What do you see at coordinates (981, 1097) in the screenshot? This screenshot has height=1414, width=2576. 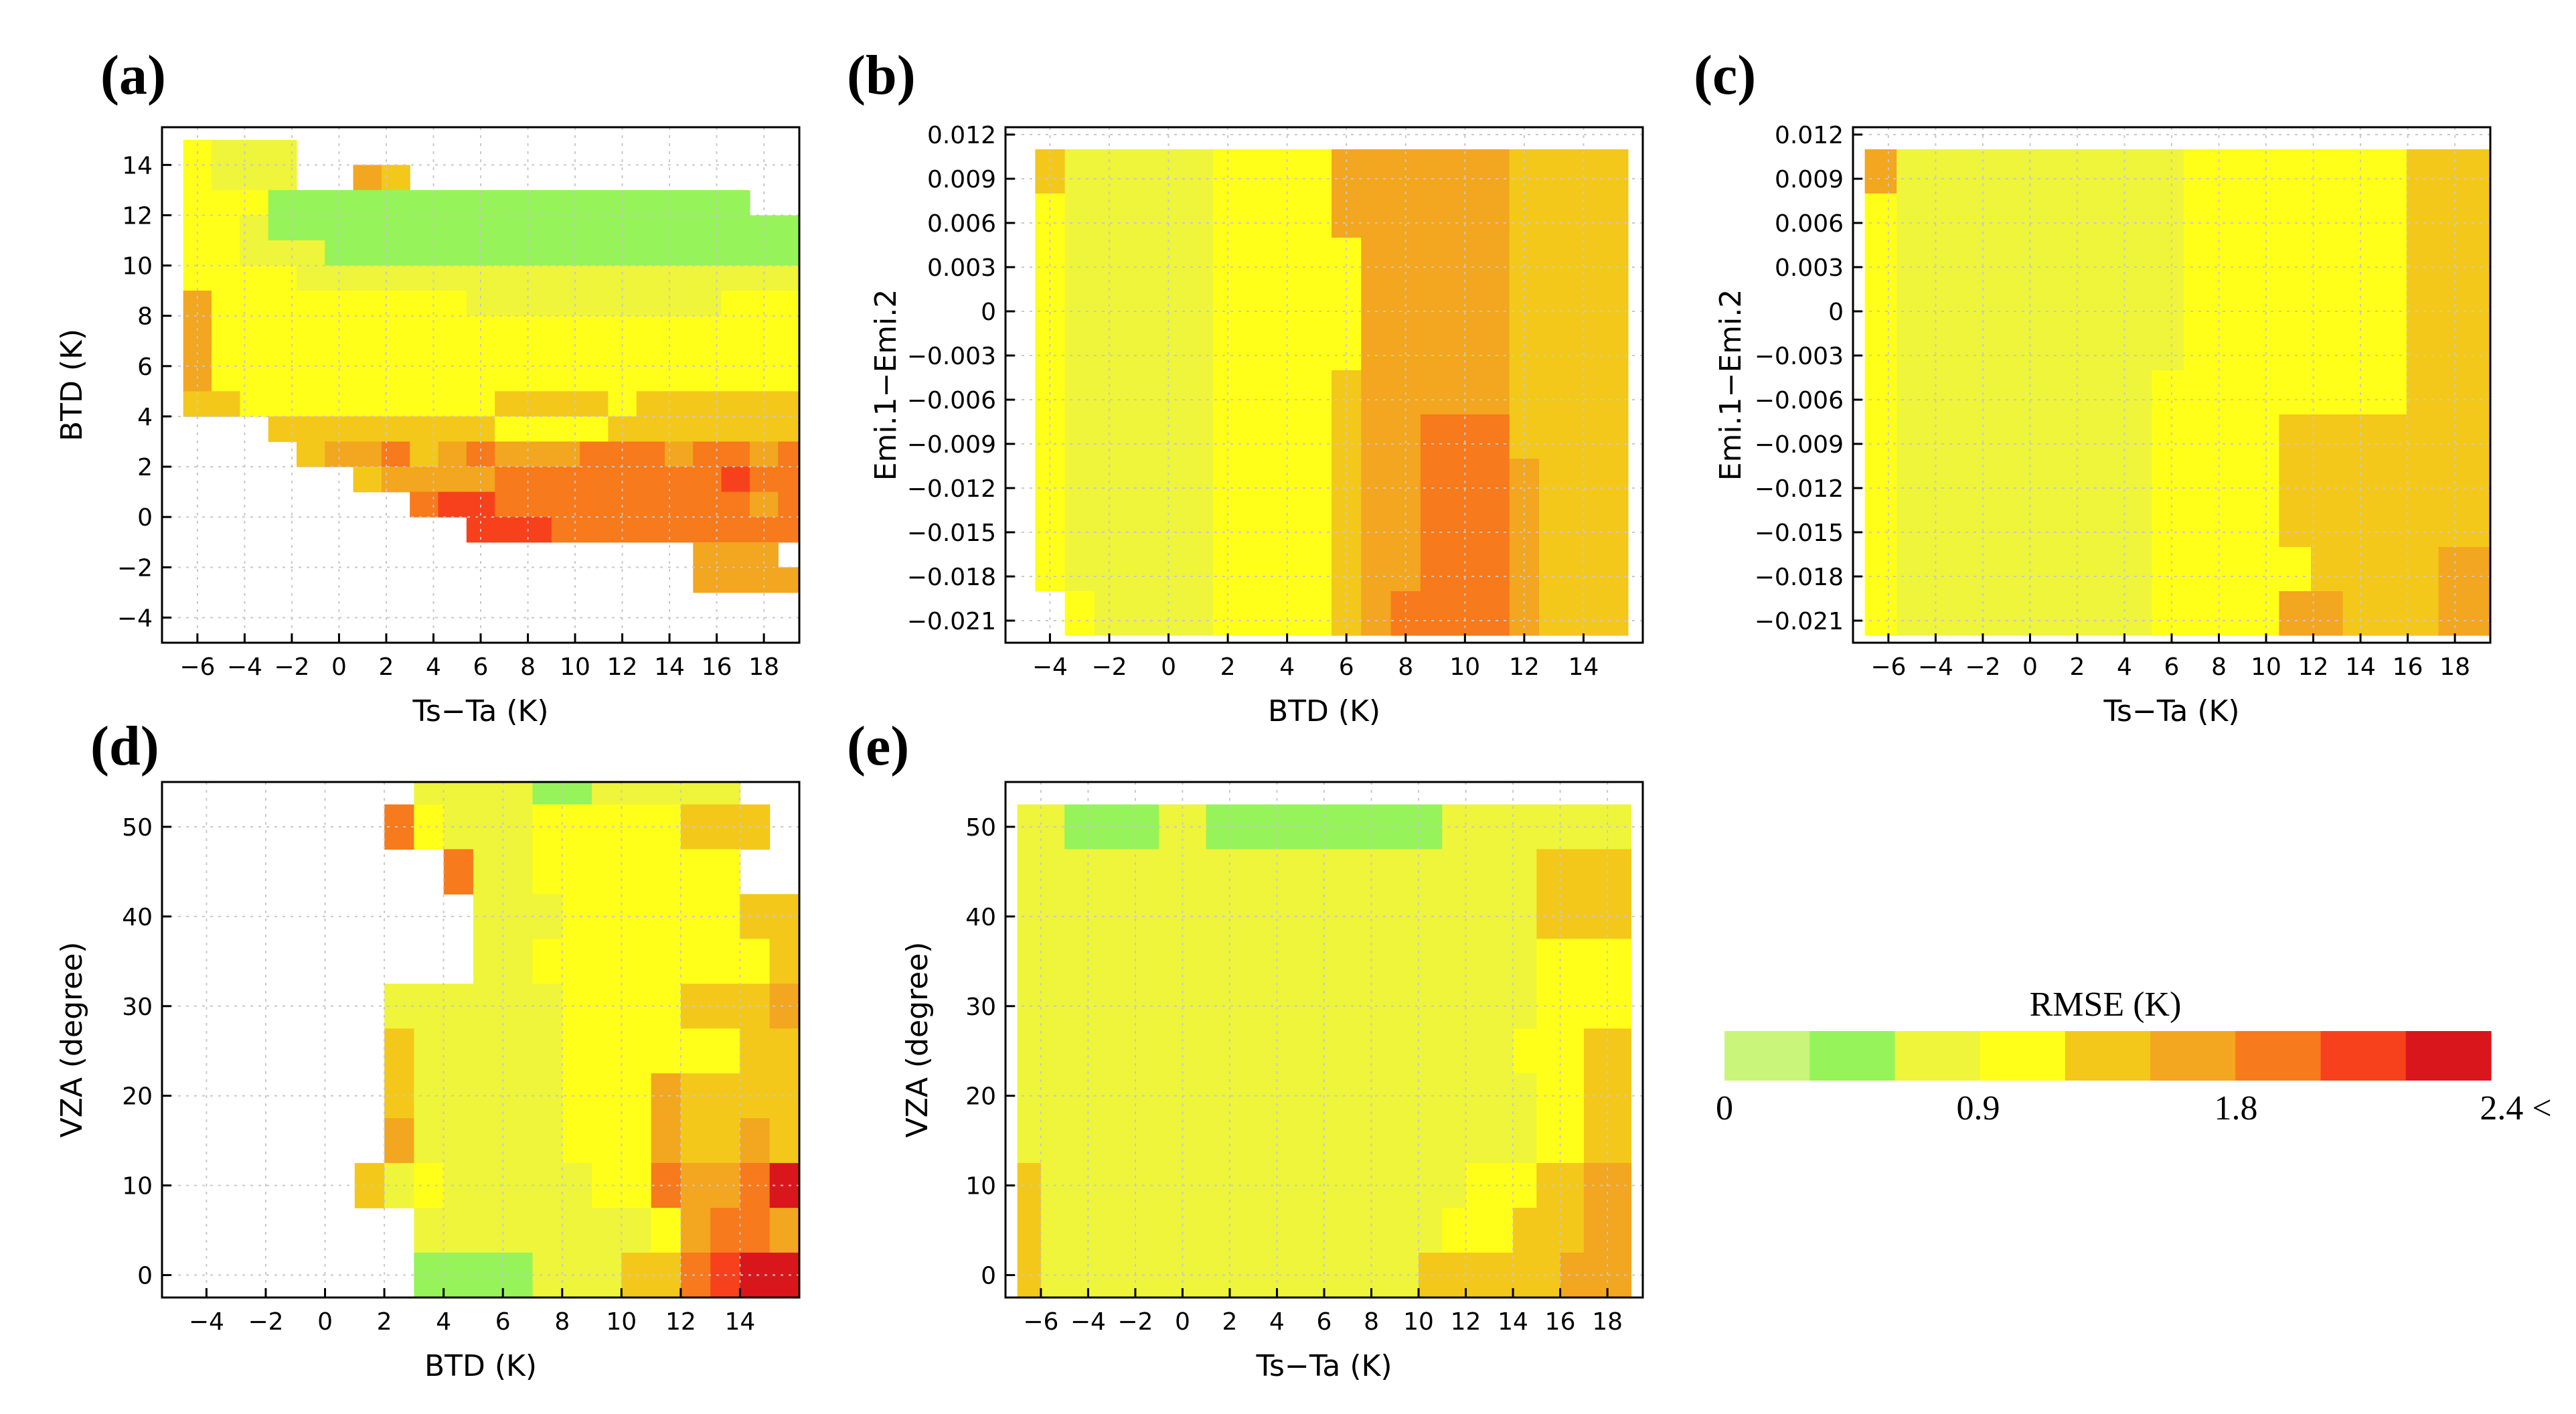 I see `y-tick-label: 20` at bounding box center [981, 1097].